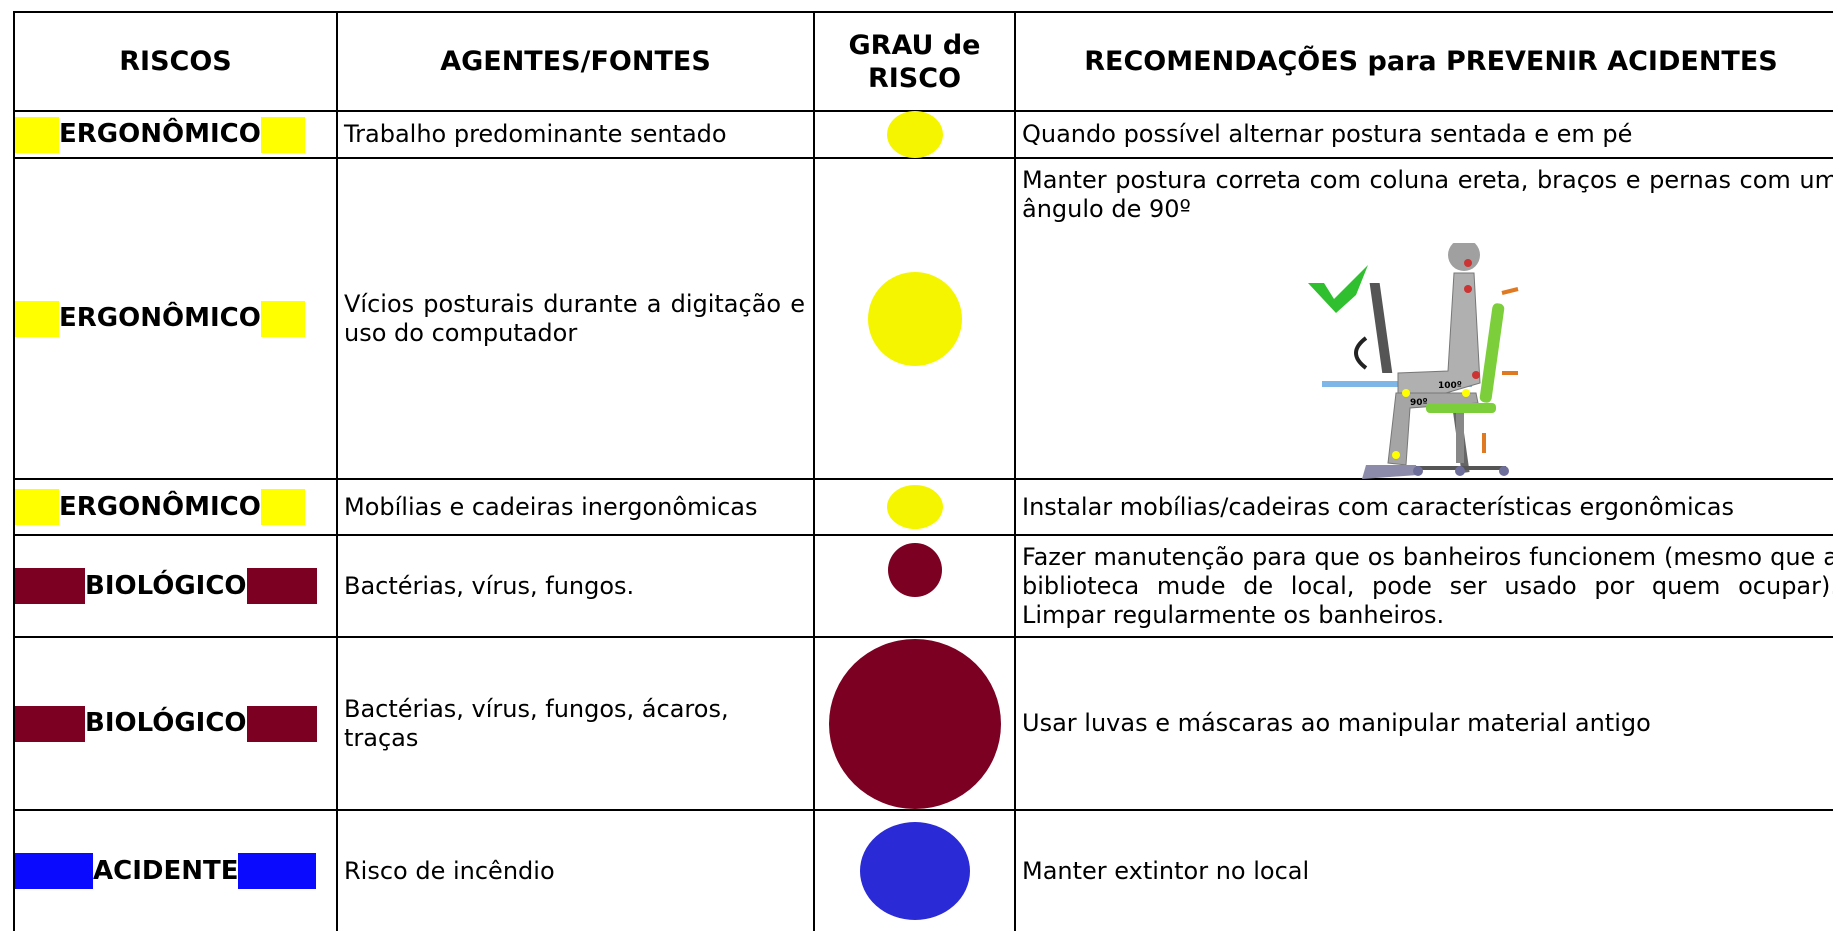 This screenshot has height=931, width=1833. What do you see at coordinates (449, 870) in the screenshot?
I see `agent-text: Risco de incêndio` at bounding box center [449, 870].